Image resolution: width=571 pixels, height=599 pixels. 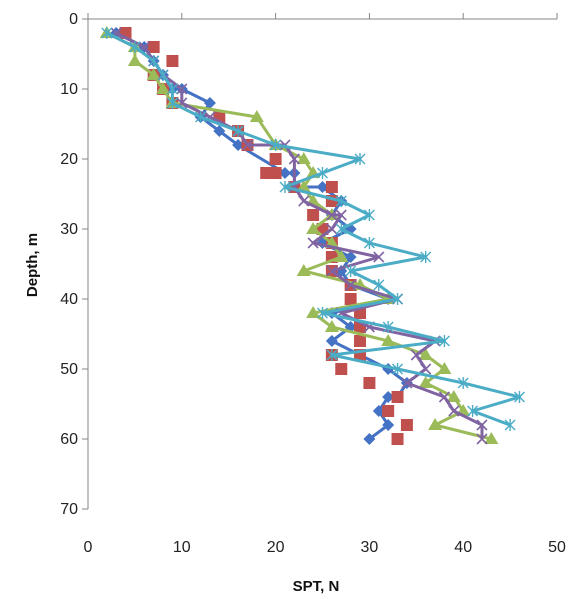 I want to click on x-tick-label: 30, so click(x=370, y=547).